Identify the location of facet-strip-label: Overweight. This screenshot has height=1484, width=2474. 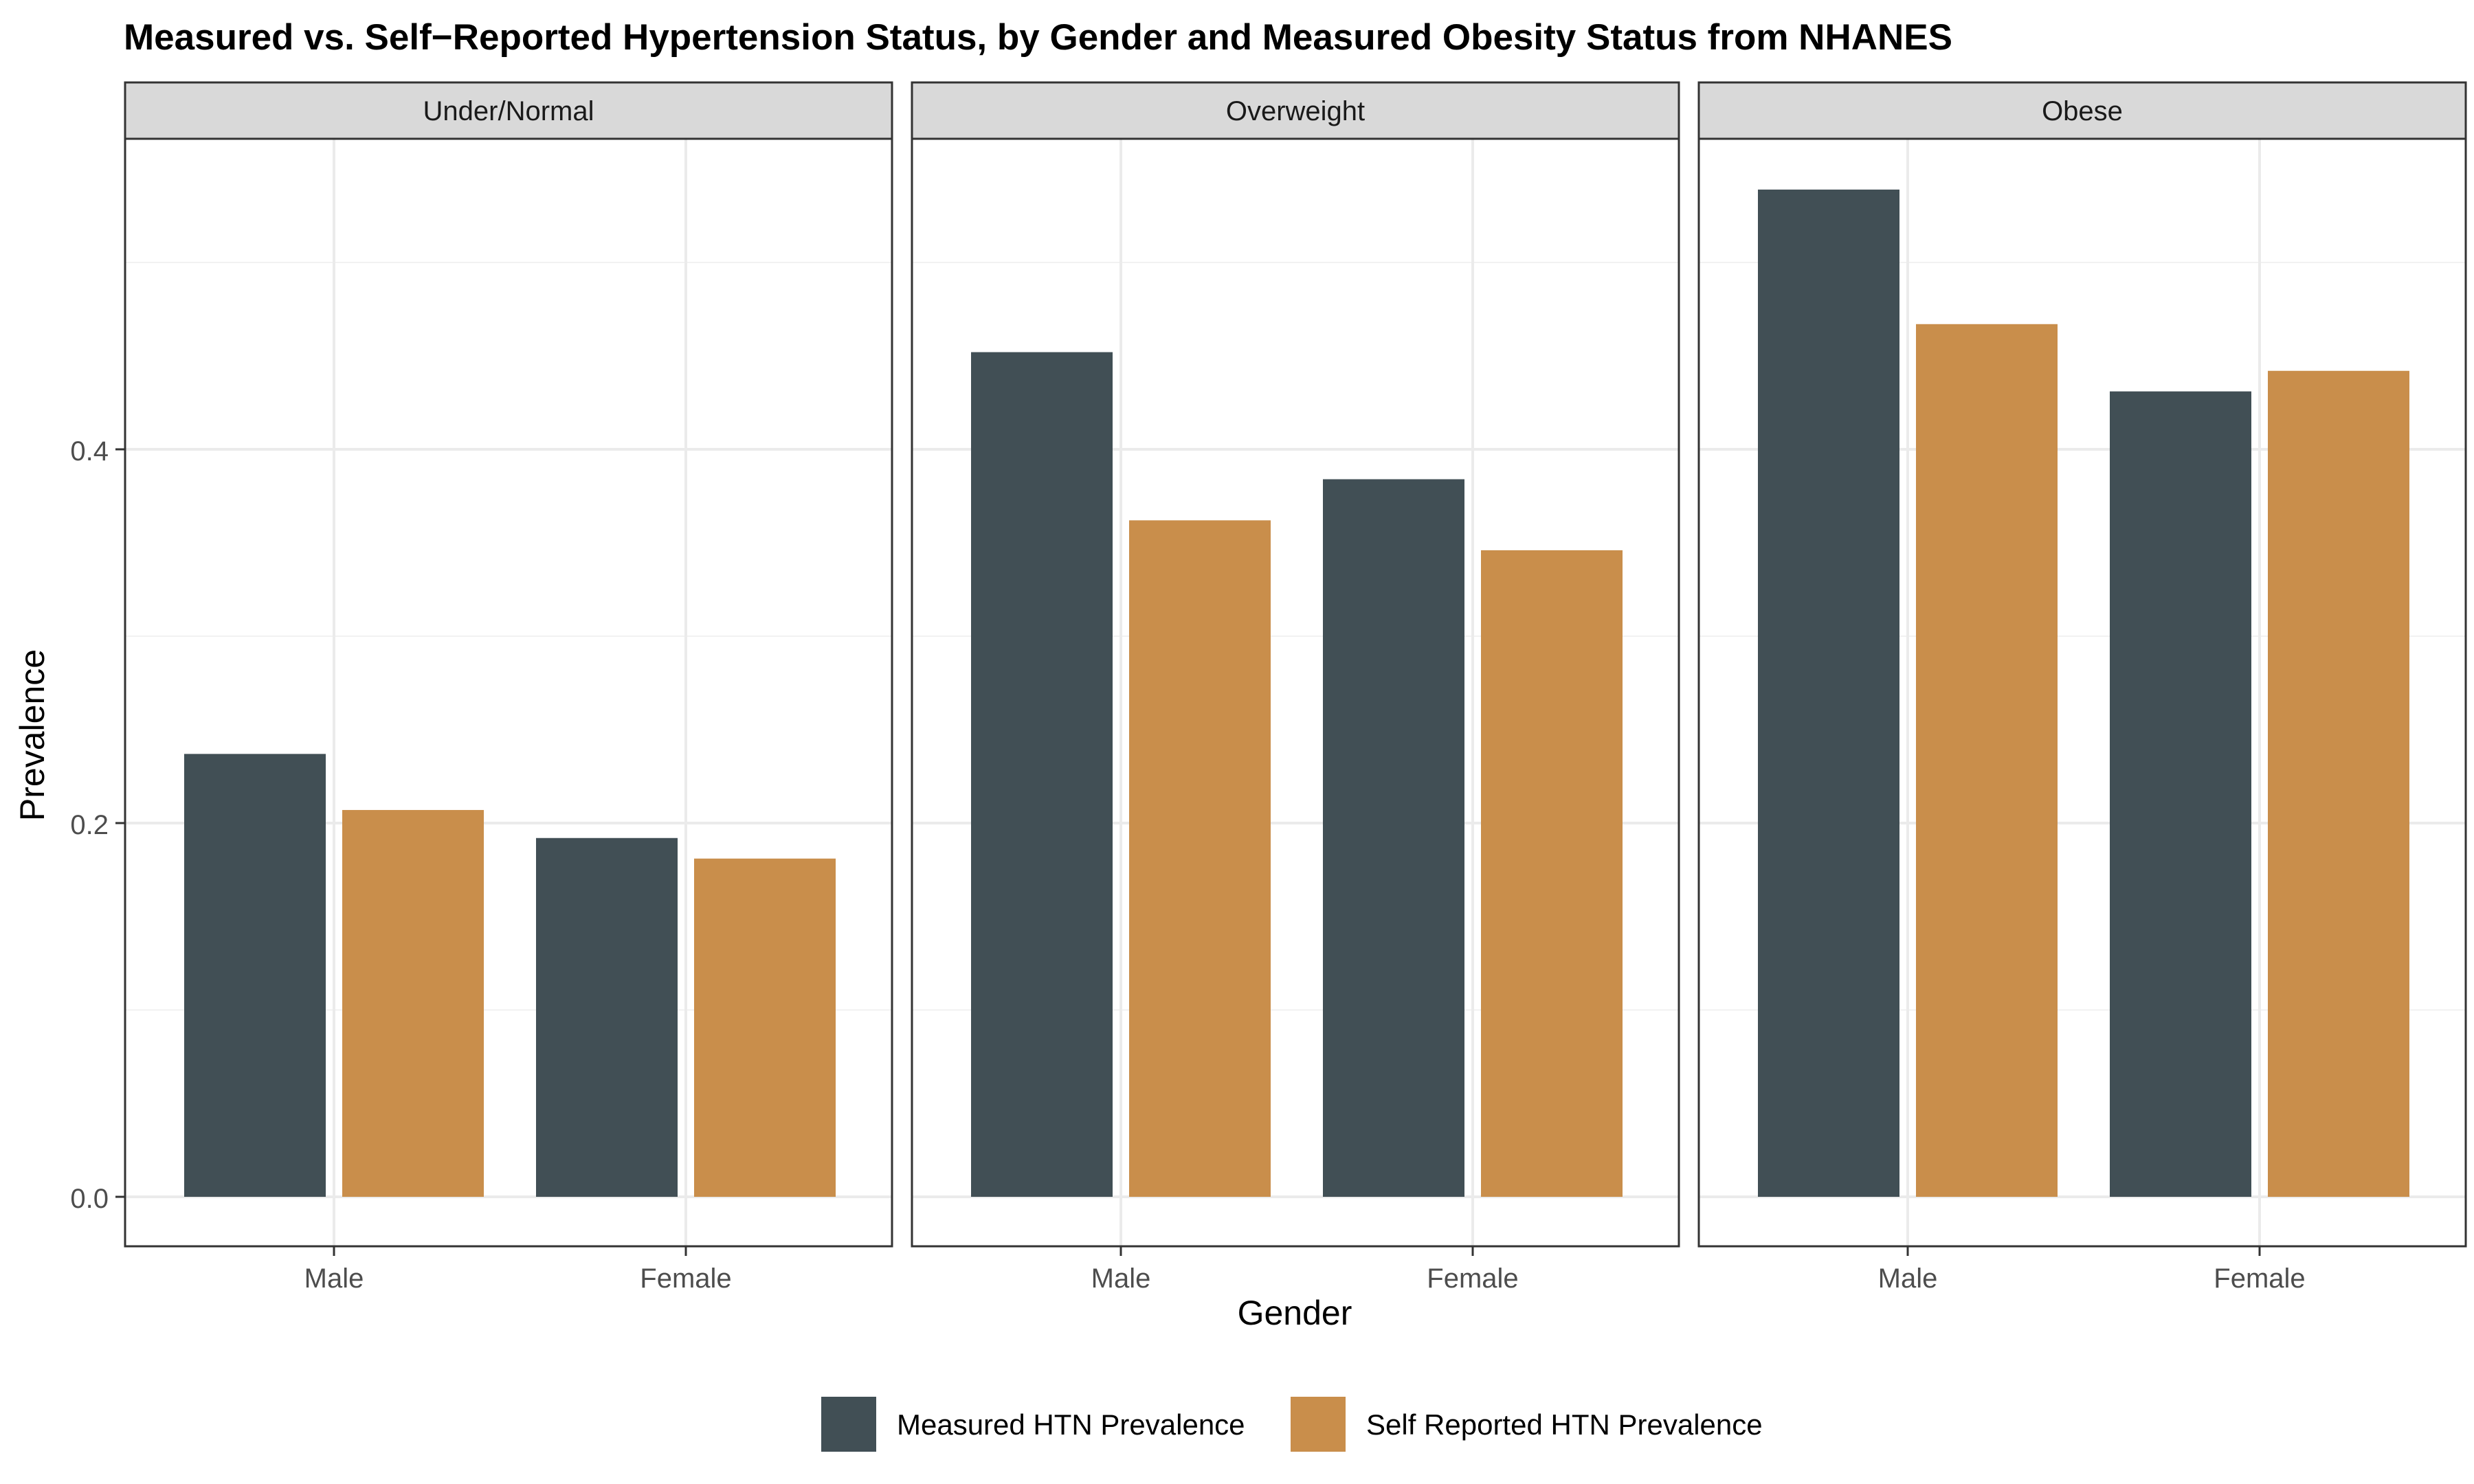
(1295, 111).